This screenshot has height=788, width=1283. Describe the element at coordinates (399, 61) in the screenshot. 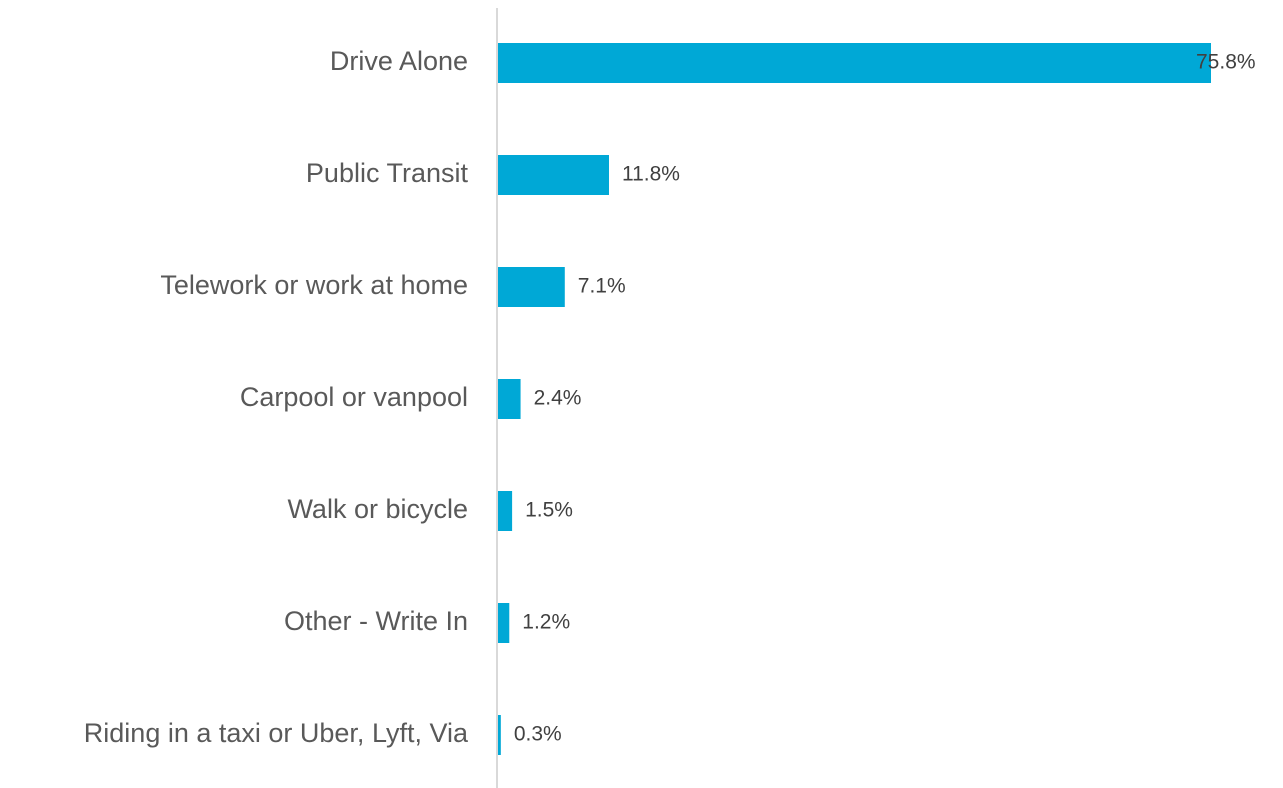

I see `category-label: Drive Alone` at that location.